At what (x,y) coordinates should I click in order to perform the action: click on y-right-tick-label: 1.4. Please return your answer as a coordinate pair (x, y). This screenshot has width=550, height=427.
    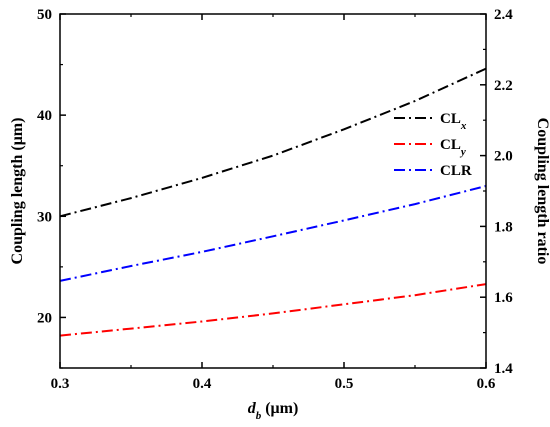
    Looking at the image, I should click on (503, 369).